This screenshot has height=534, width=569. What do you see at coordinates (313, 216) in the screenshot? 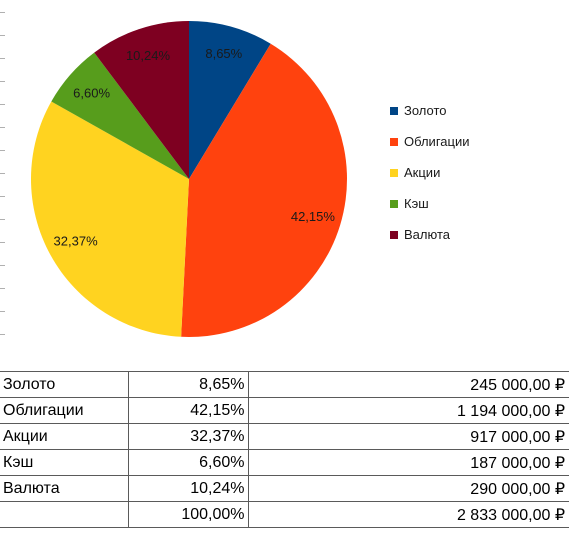
I see `slice-data-label: 42,15%` at bounding box center [313, 216].